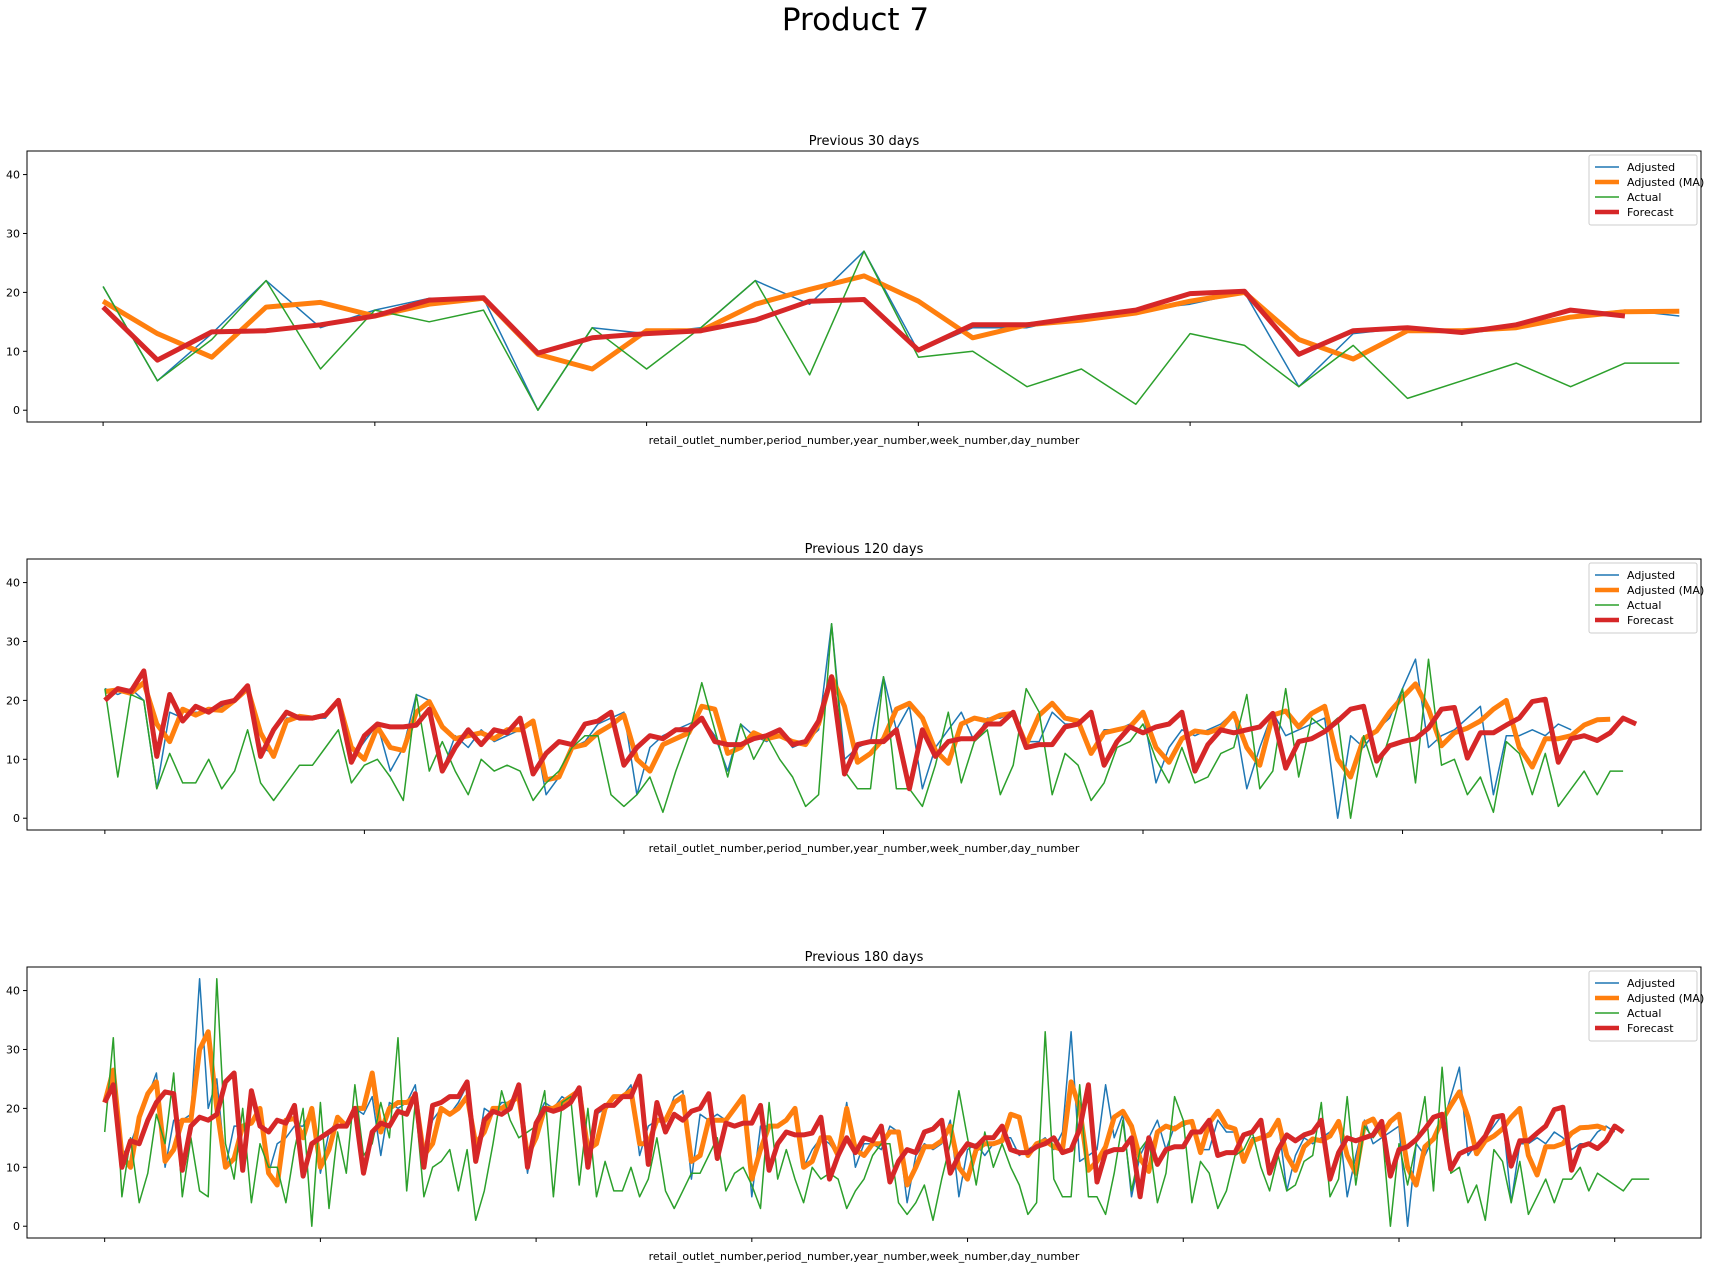 The height and width of the screenshot is (1267, 1711). What do you see at coordinates (864, 957) in the screenshot?
I see `panel-title: Previous 180 days` at bounding box center [864, 957].